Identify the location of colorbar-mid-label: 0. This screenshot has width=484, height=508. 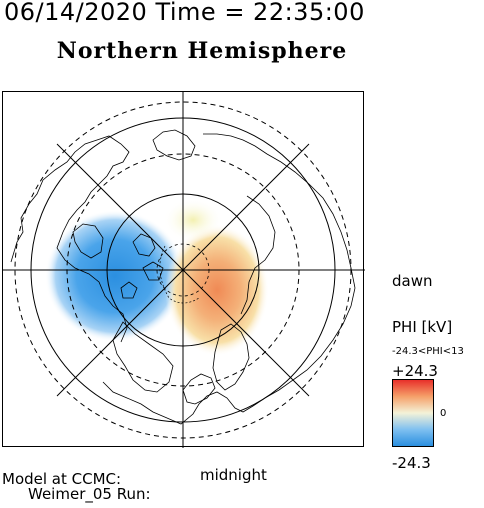
(443, 413).